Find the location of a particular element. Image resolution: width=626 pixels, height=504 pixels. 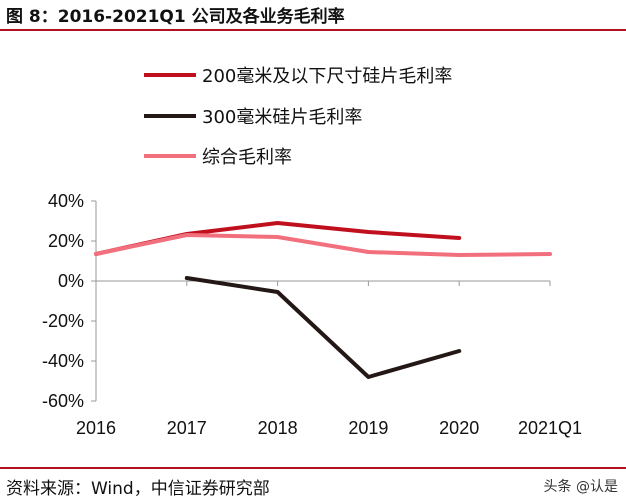

y-tick-label: 0% is located at coordinates (71, 281).